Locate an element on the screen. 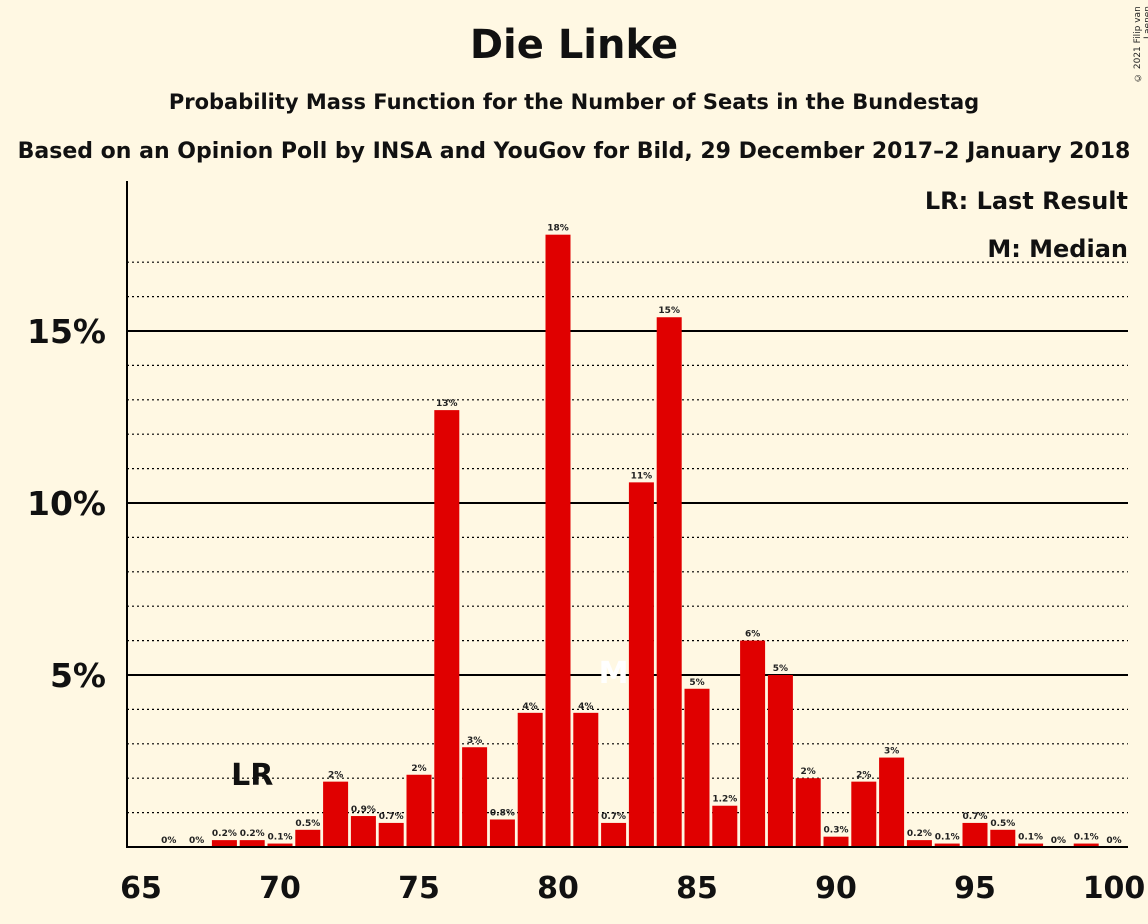 Image resolution: width=1148 pixels, height=924 pixels. legend-last-result: LR: Last Result is located at coordinates (1026, 201).